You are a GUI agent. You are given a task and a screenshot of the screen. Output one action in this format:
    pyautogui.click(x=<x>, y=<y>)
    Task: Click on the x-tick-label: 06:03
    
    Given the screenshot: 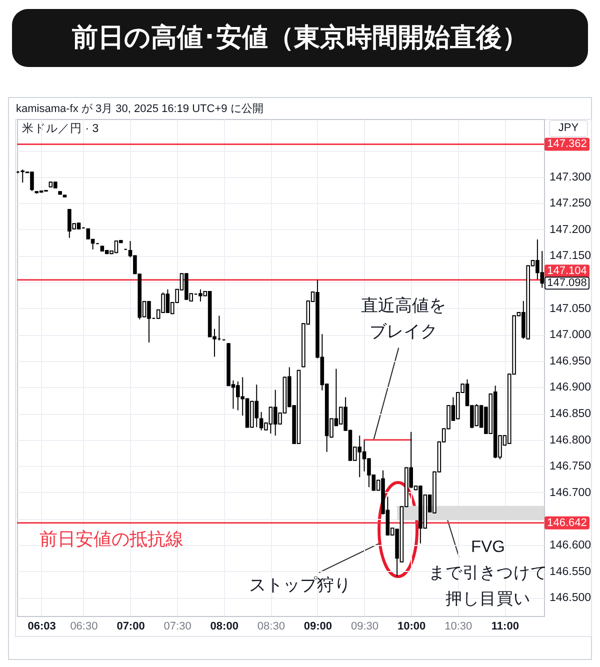 What is the action you would take?
    pyautogui.click(x=42, y=626)
    